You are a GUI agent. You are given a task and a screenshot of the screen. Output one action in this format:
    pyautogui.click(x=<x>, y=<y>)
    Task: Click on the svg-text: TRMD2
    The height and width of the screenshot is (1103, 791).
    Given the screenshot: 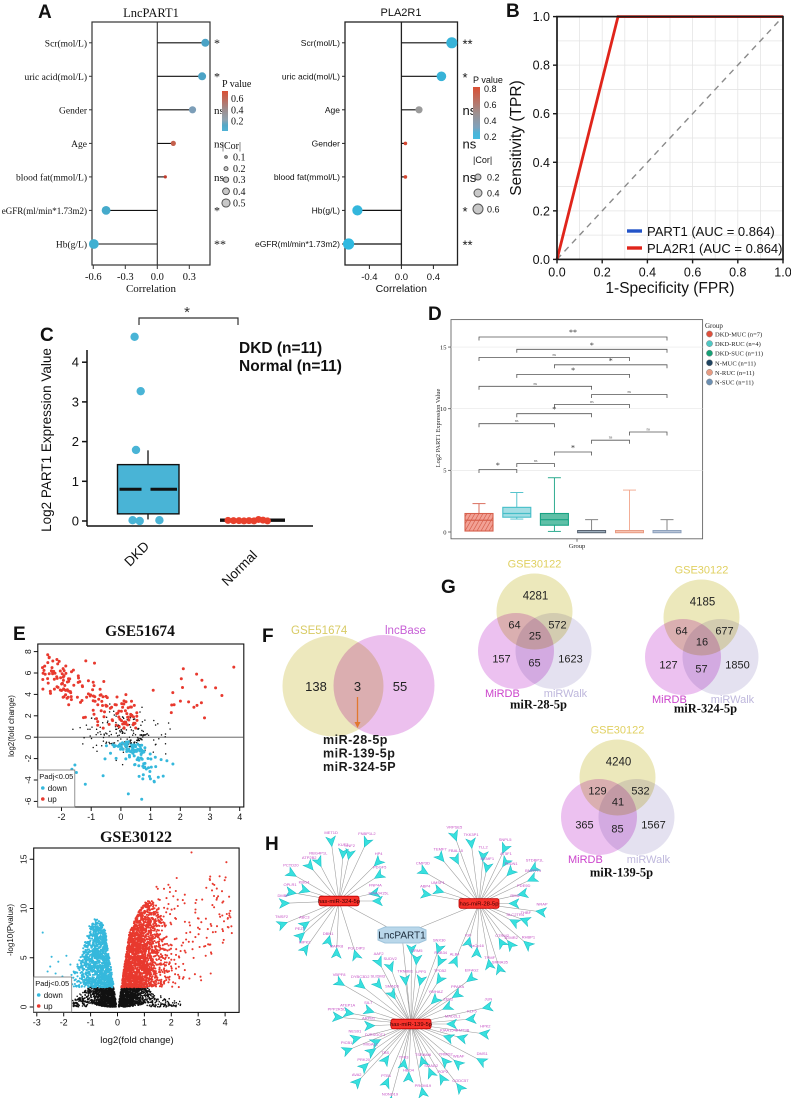 What is the action you would take?
    pyautogui.click(x=446, y=1054)
    